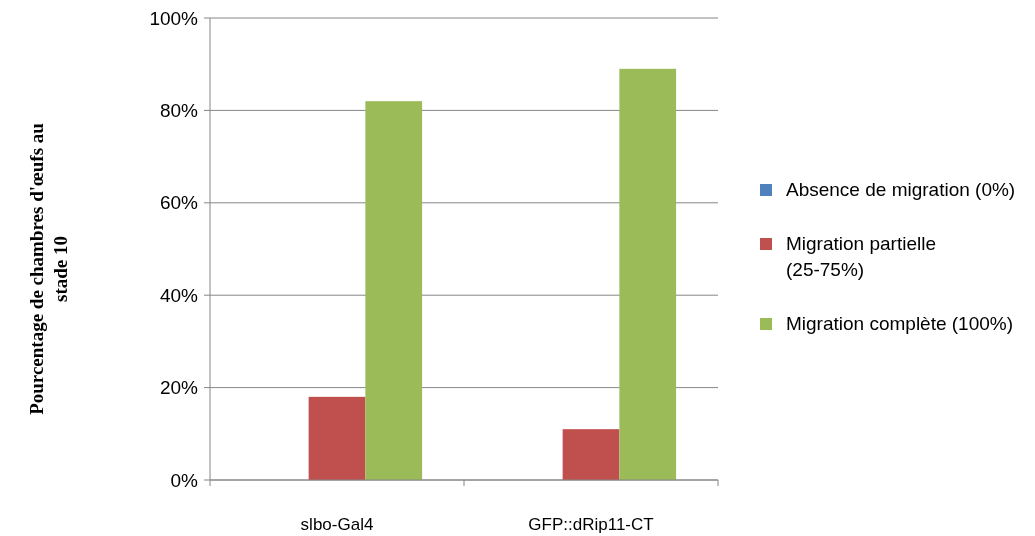 This screenshot has width=1035, height=536. Describe the element at coordinates (174, 18) in the screenshot. I see `y-tick-label: 100%` at that location.